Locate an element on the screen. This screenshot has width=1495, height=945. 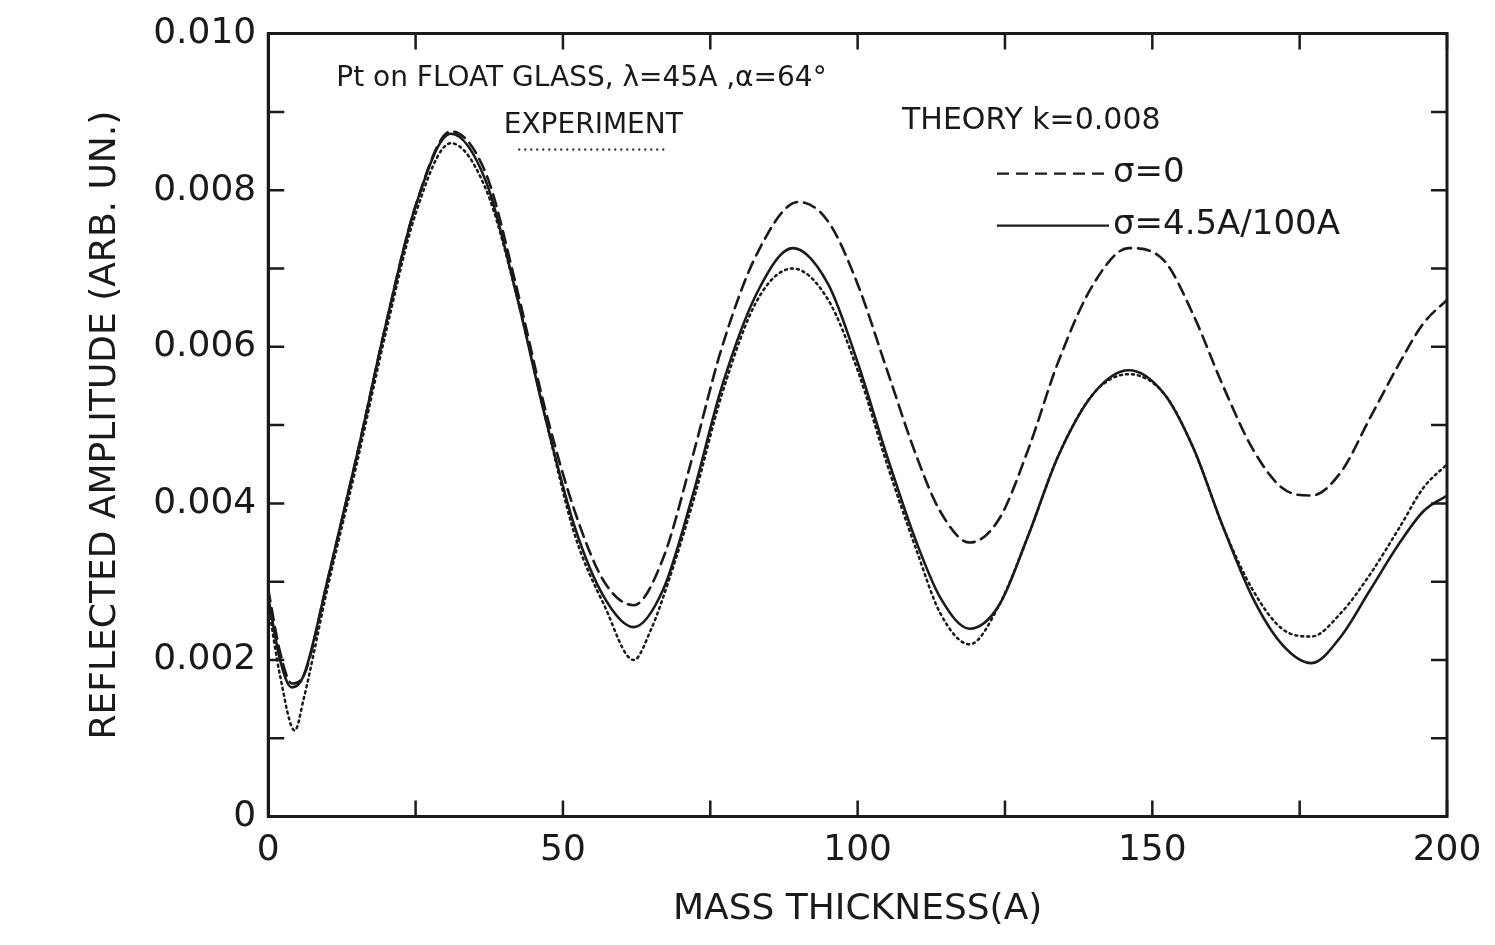
x-tick-label: 50 is located at coordinates (563, 847).